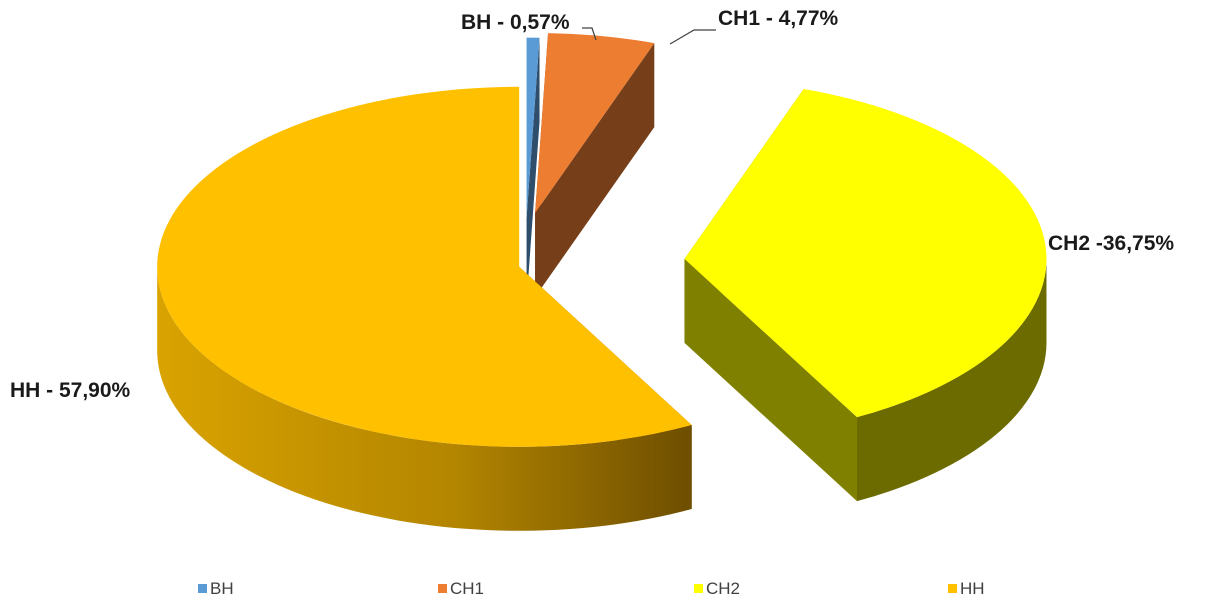  What do you see at coordinates (649, 36) in the screenshot?
I see `label-callouts` at bounding box center [649, 36].